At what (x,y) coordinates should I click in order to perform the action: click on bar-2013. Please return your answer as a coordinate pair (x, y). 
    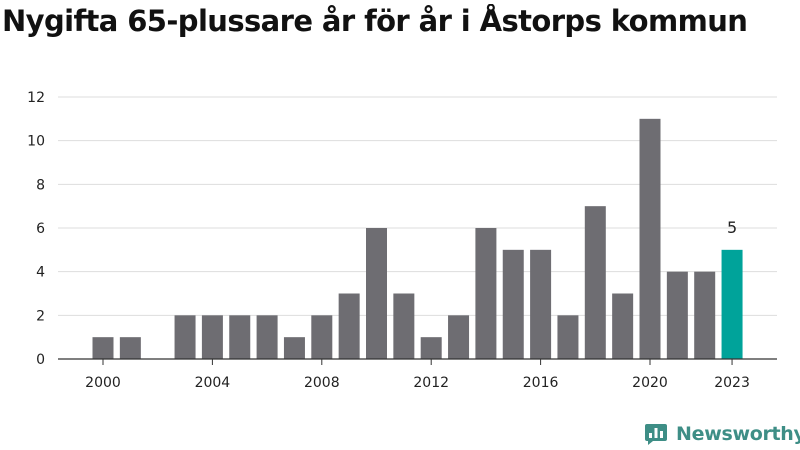
    Looking at the image, I should click on (459, 337).